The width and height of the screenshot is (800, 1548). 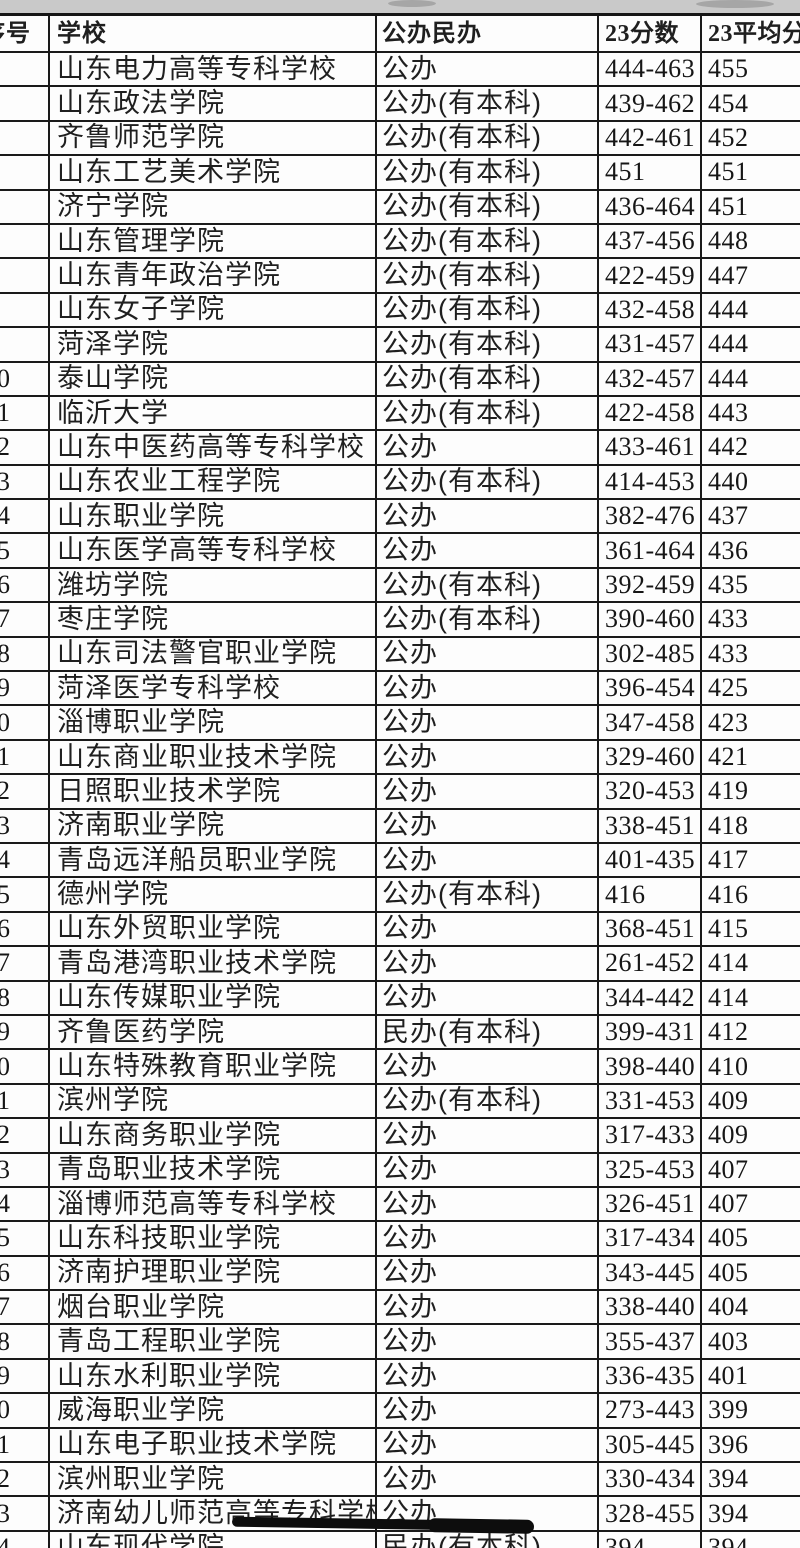 What do you see at coordinates (728, 1238) in the screenshot?
I see `avg-score: 405` at bounding box center [728, 1238].